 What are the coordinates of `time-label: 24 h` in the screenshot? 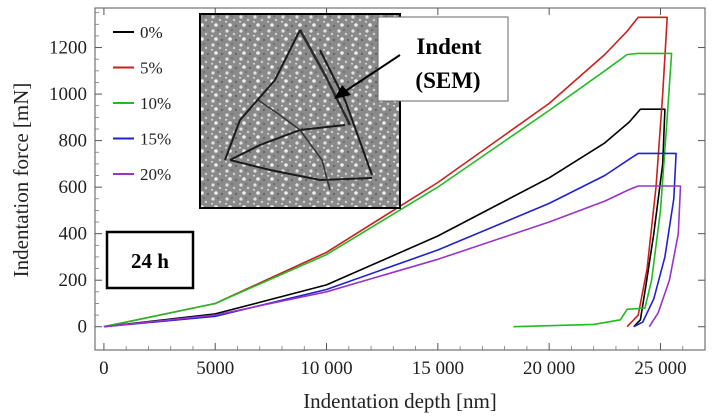 It's located at (150, 261).